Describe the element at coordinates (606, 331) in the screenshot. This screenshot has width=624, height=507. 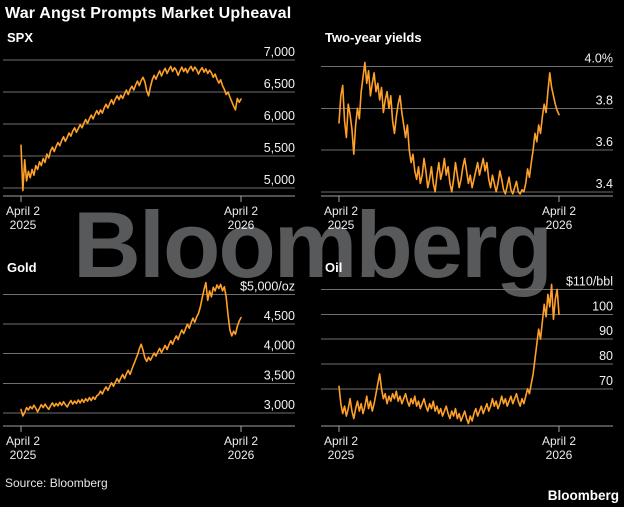
I see `y-tick-label: 90` at that location.